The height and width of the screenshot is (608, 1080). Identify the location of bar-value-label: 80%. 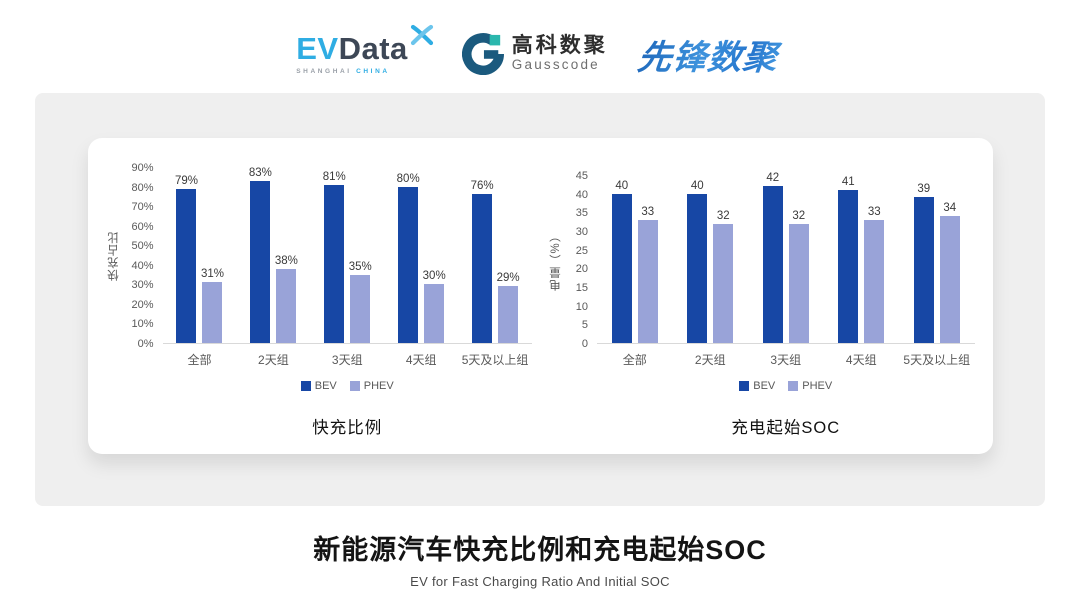
(408, 178).